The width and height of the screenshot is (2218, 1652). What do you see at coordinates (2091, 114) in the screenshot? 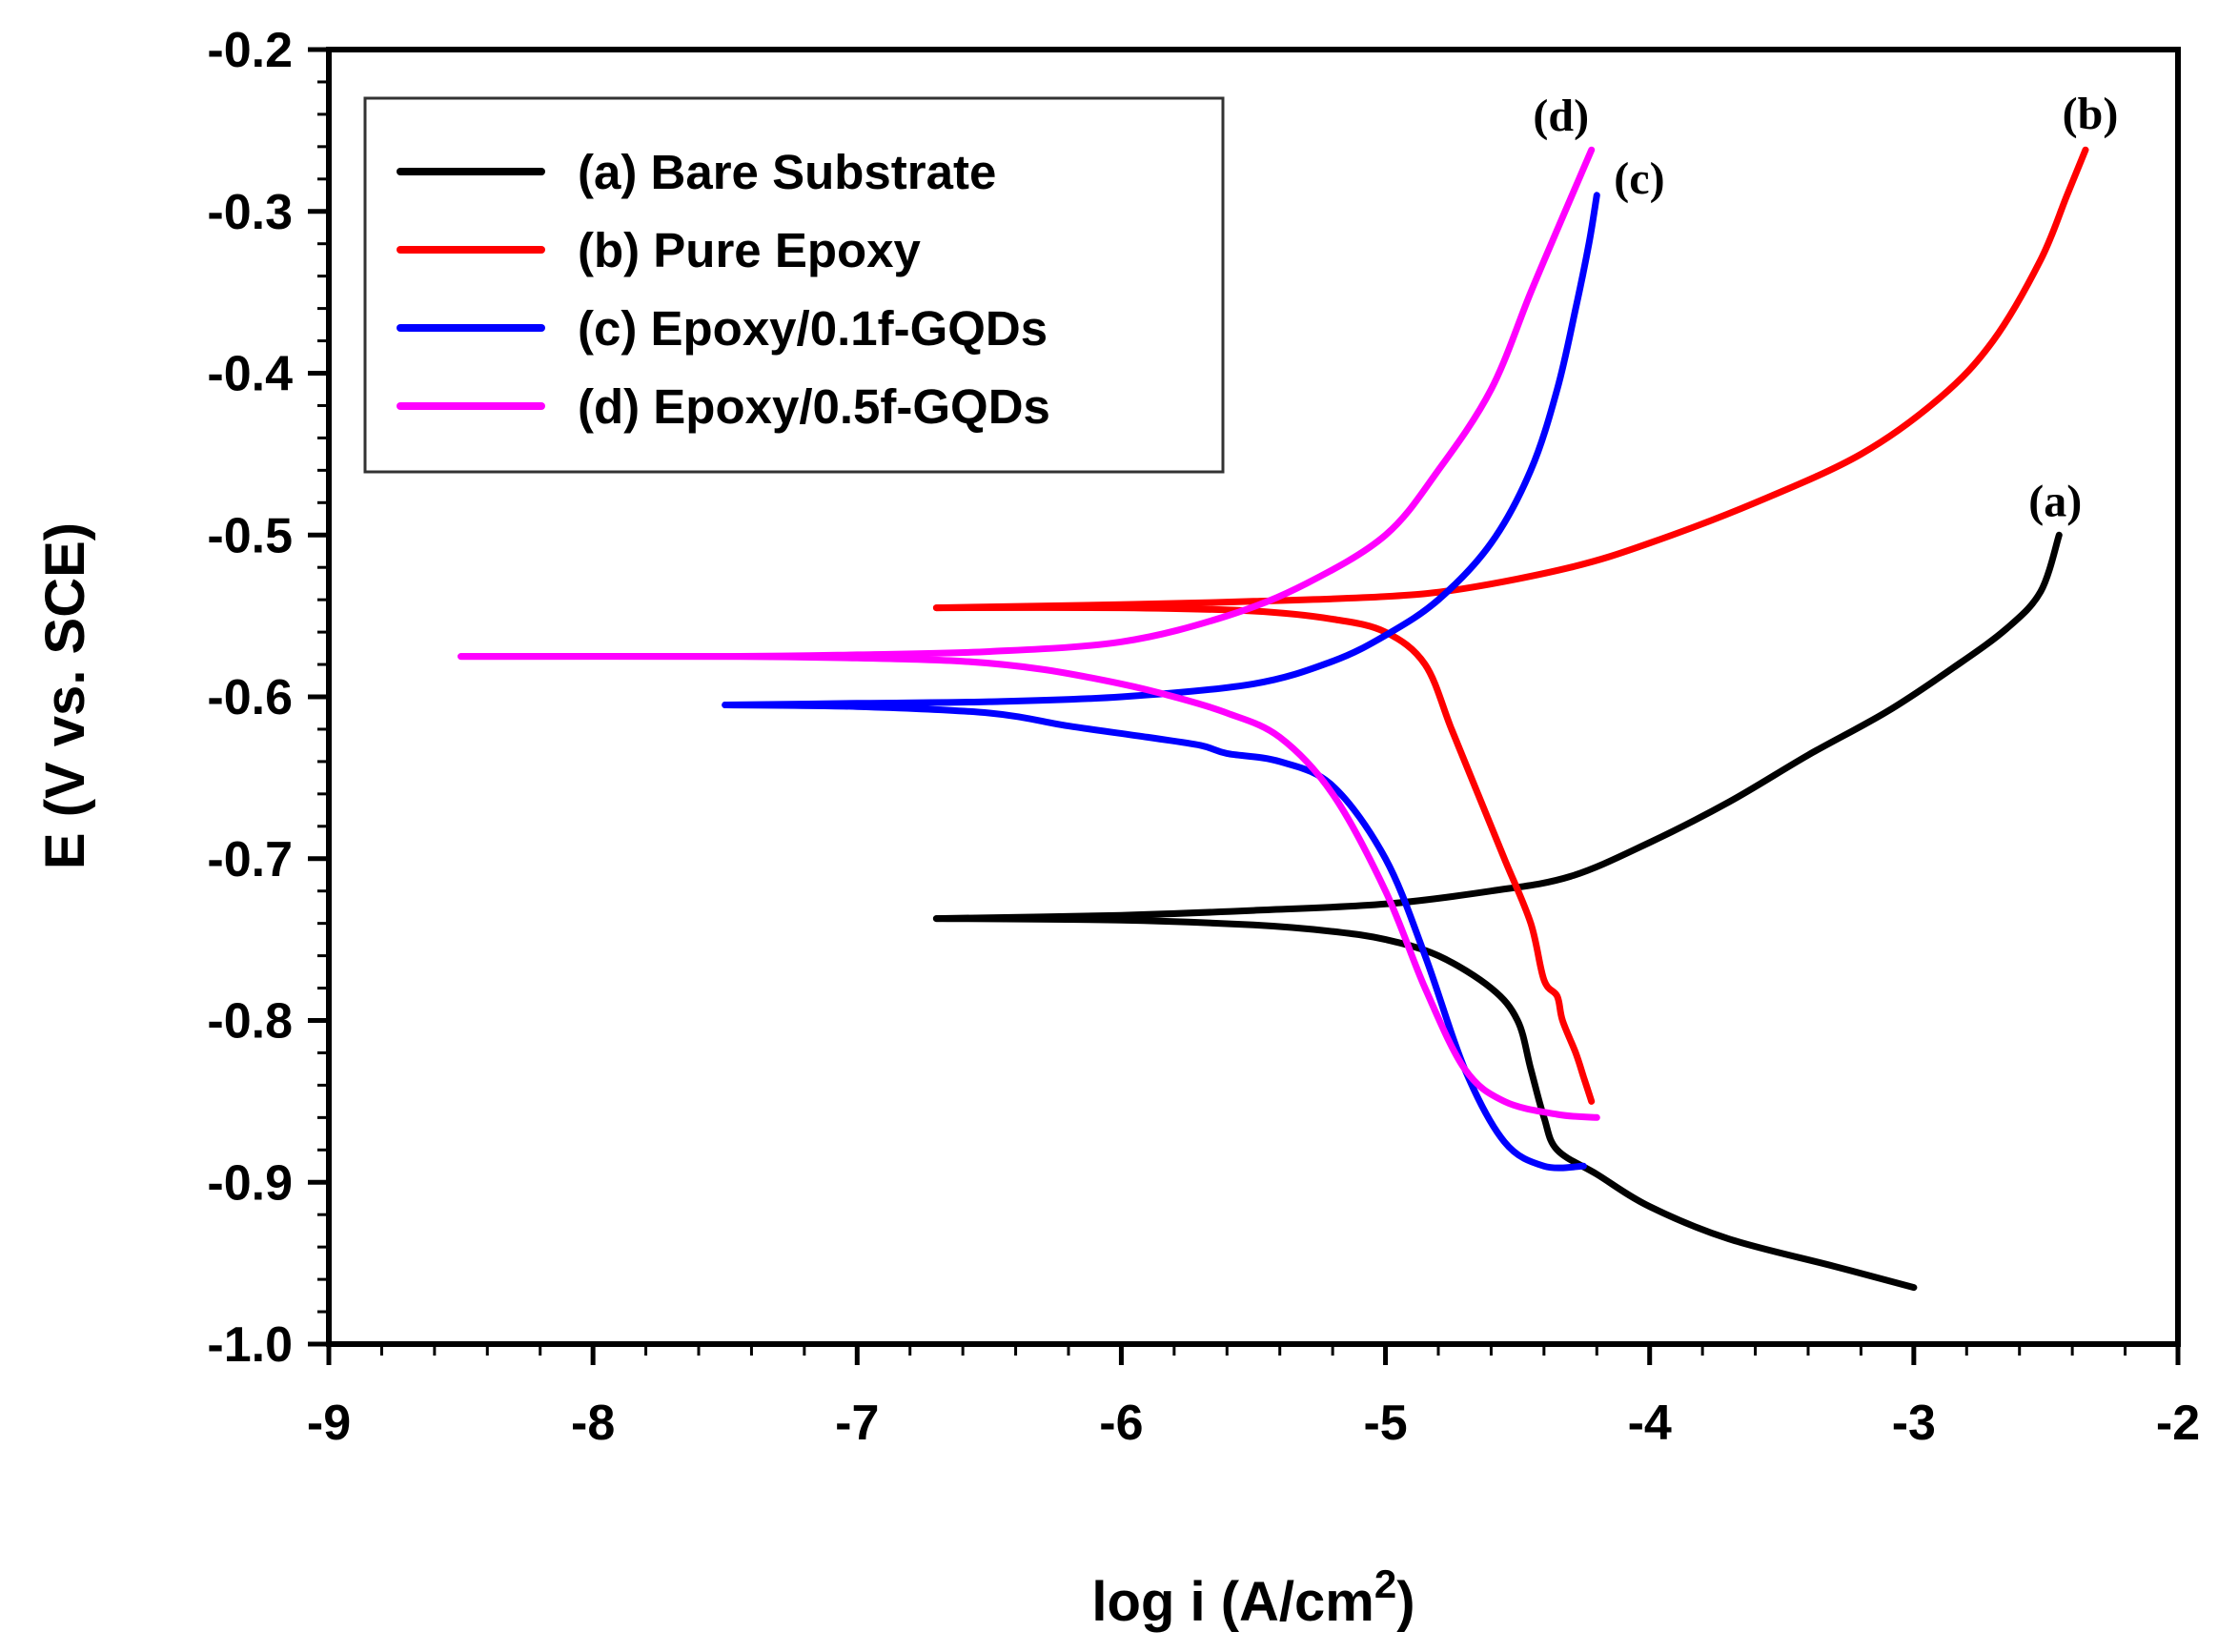
I see `curve-label-1: (b)` at bounding box center [2091, 114].